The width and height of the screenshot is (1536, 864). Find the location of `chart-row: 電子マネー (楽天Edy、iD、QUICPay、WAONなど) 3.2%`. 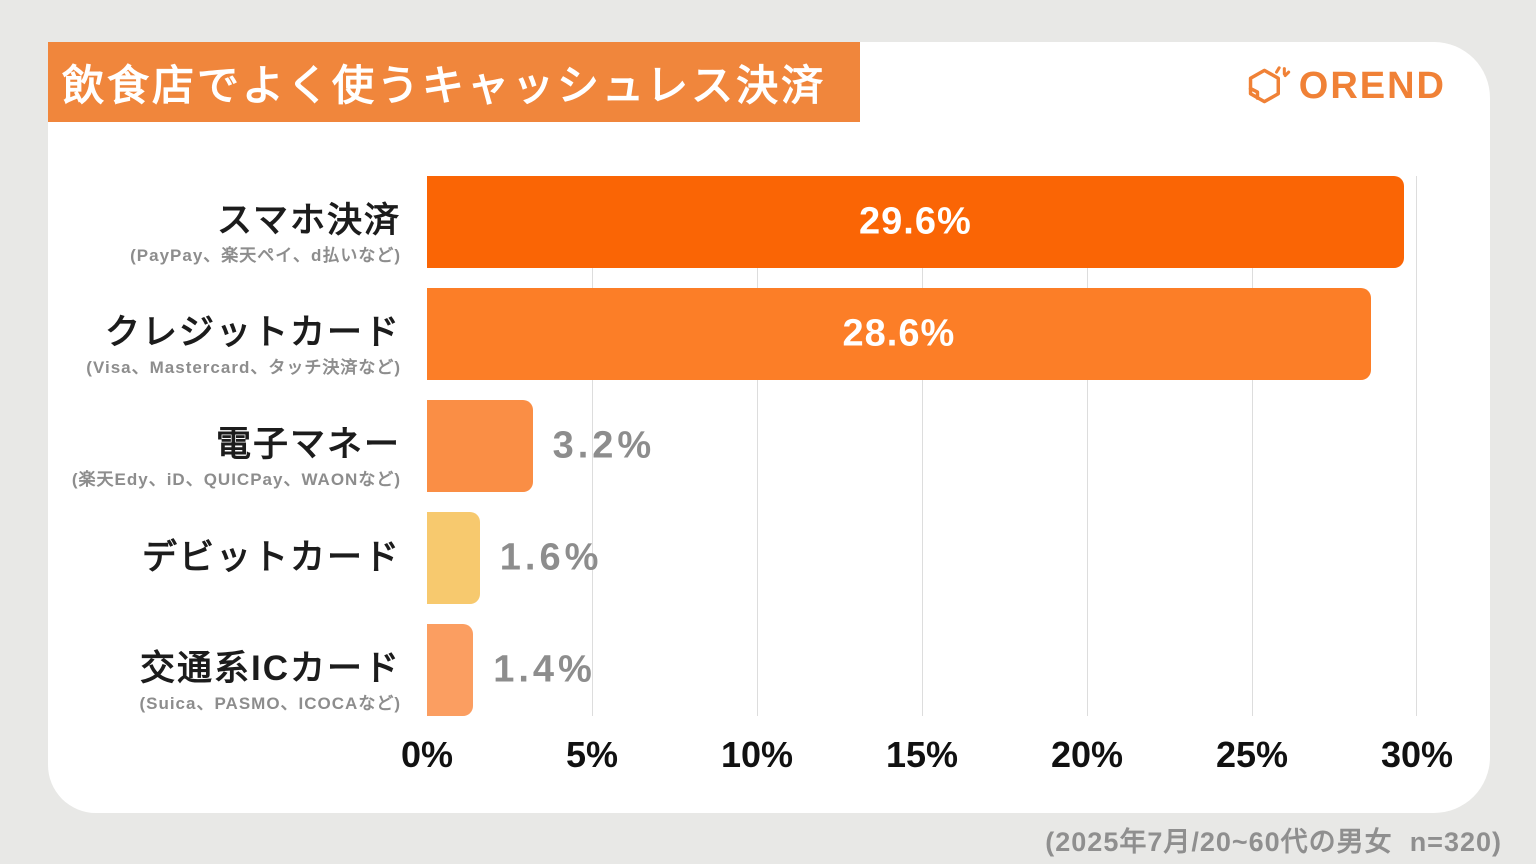

chart-row: 電子マネー (楽天Edy、iD、QUICPay、WAONなど) 3.2% is located at coordinates (769, 446).